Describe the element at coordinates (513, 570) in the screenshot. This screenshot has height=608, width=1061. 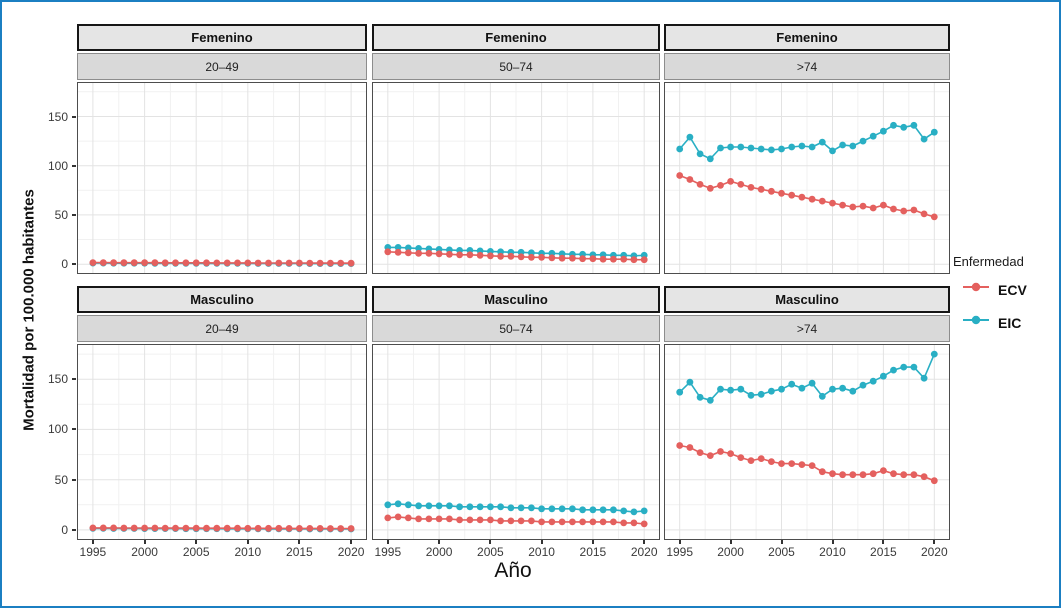
I see `x-axis-title: Año` at that location.